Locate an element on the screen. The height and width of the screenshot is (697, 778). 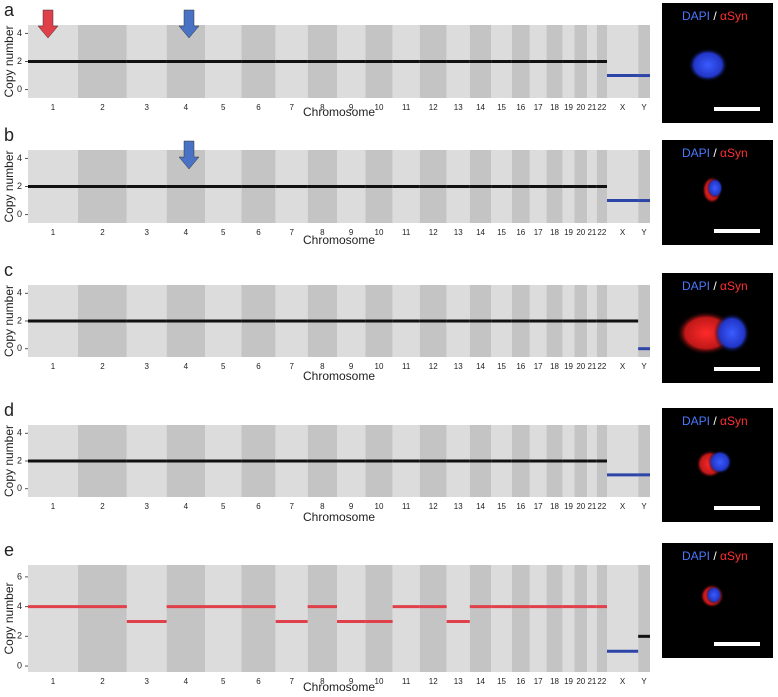
panel-label: a is located at coordinates (9, 10).